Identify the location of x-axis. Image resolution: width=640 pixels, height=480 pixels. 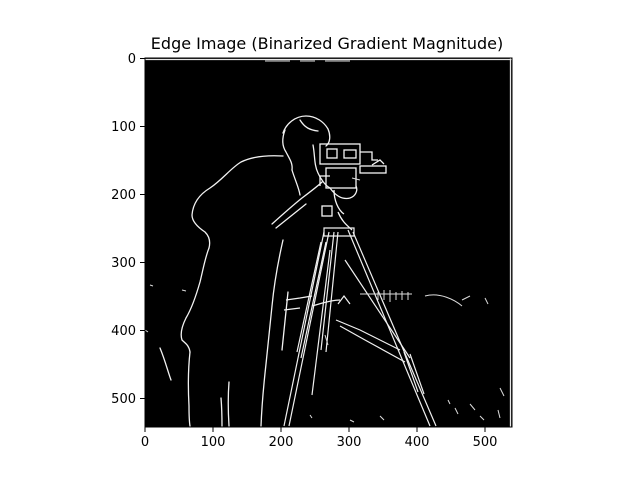
(315, 429).